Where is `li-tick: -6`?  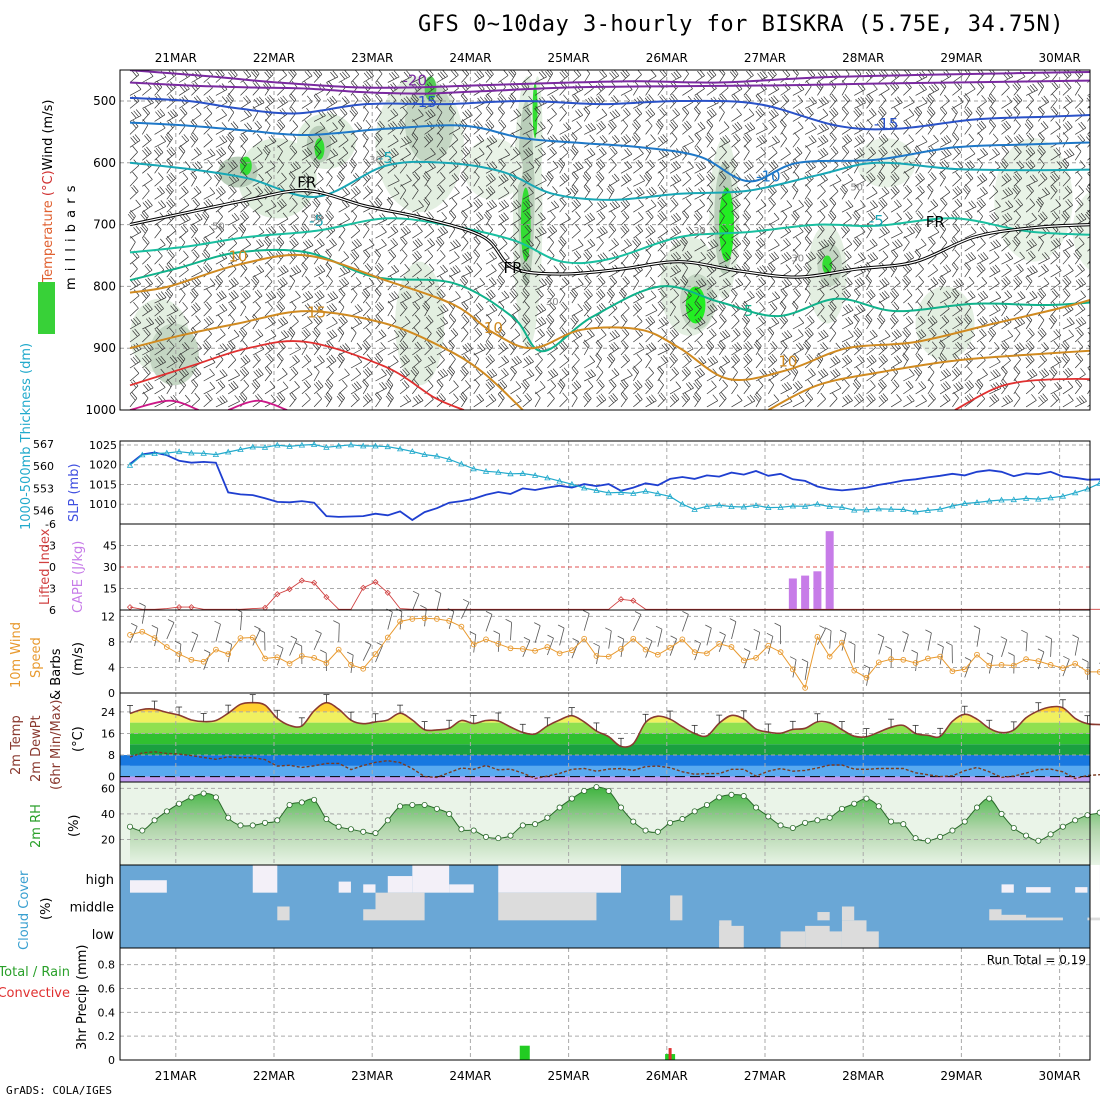 li-tick: -6 is located at coordinates (50, 524).